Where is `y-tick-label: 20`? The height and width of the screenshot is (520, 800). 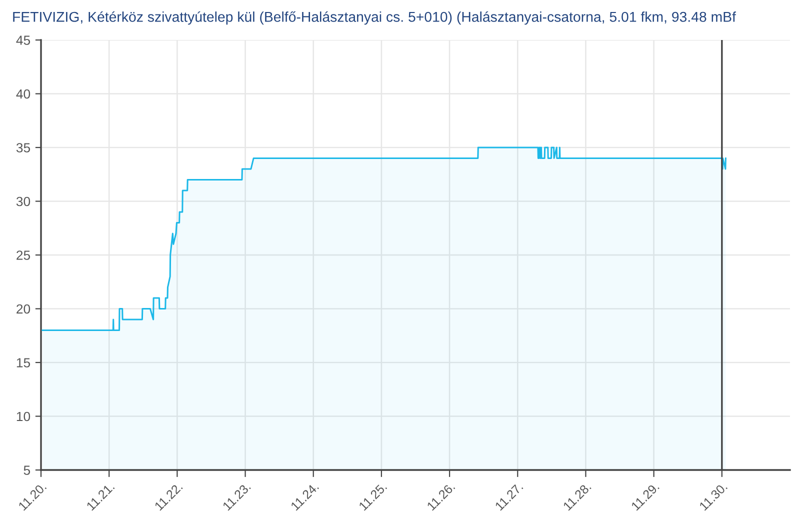 y-tick-label: 20 is located at coordinates (23, 309).